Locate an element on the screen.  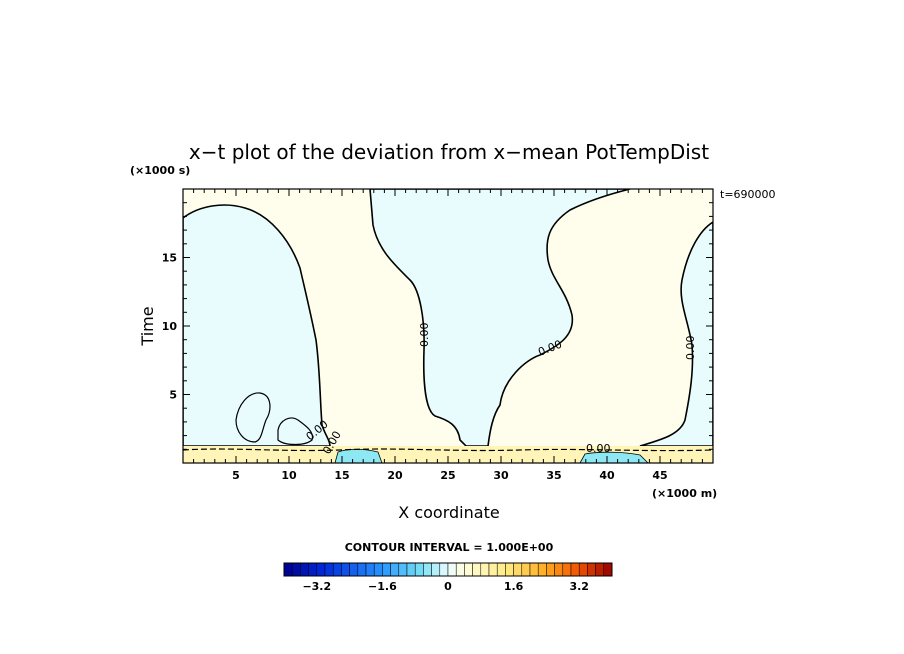
x-tick-label: 25 is located at coordinates (447, 475).